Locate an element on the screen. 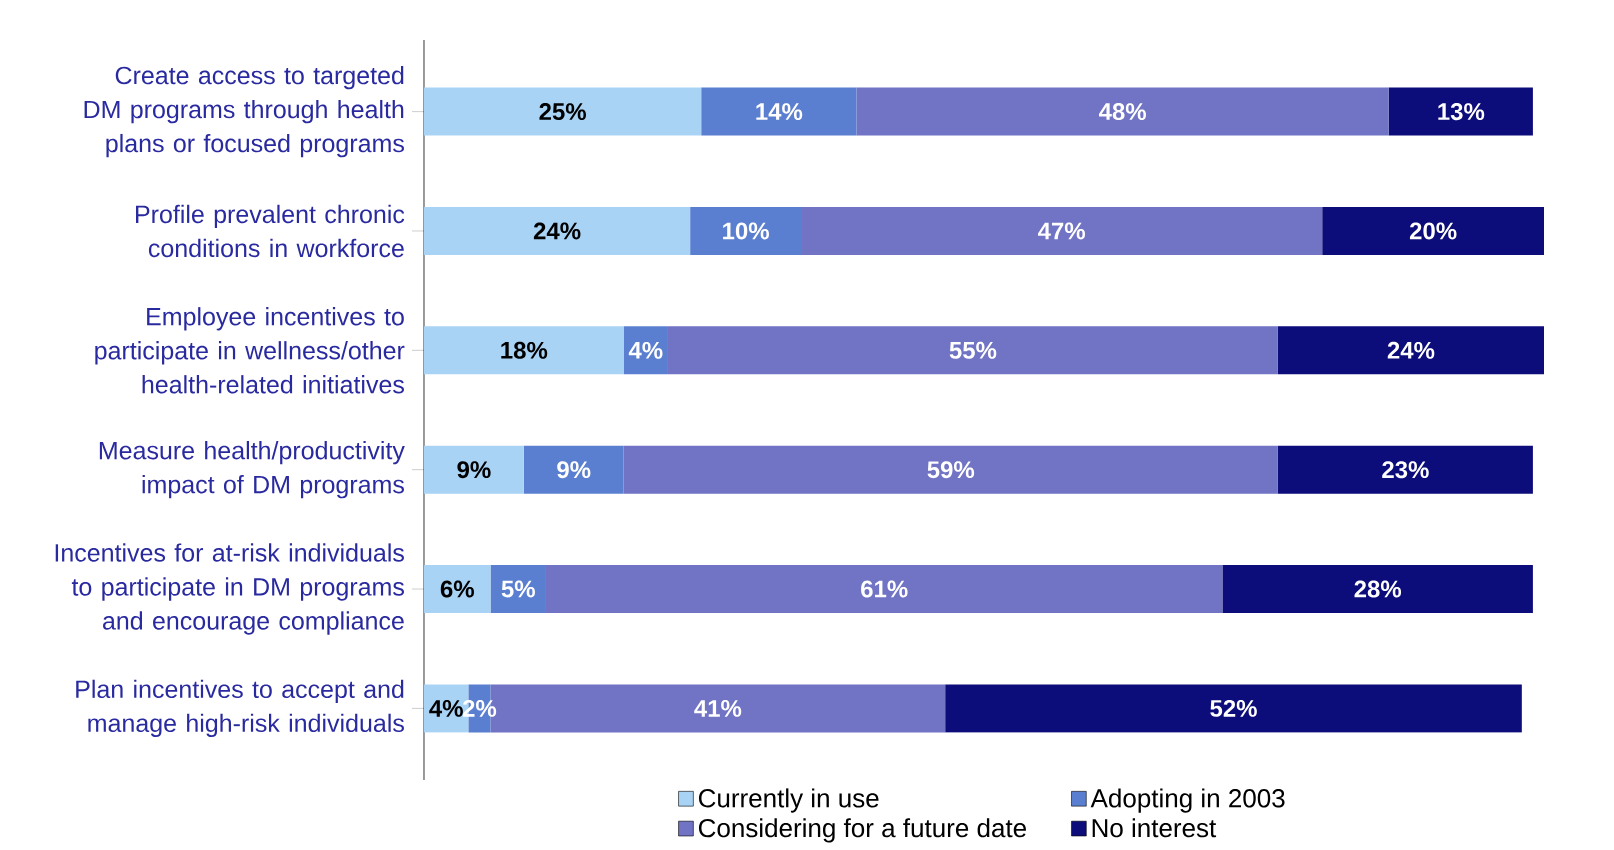 Image resolution: width=1614 pixels, height=850 pixels. data-label: 61% is located at coordinates (884, 589).